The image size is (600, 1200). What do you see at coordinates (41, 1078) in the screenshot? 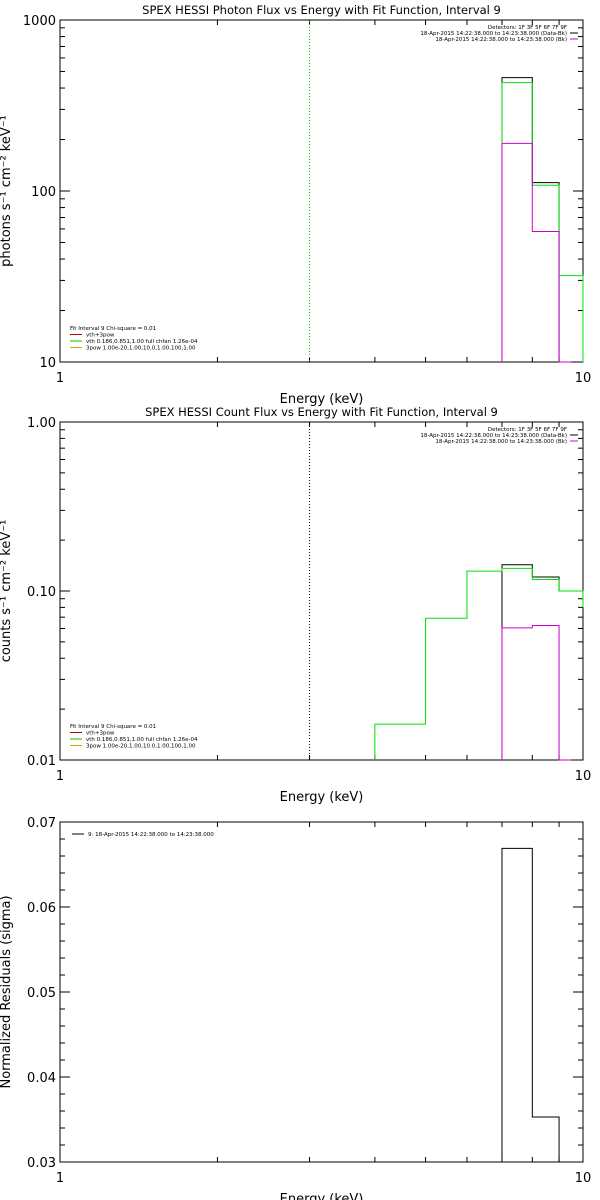
I see `y-tick-label: 0.04` at bounding box center [41, 1078].